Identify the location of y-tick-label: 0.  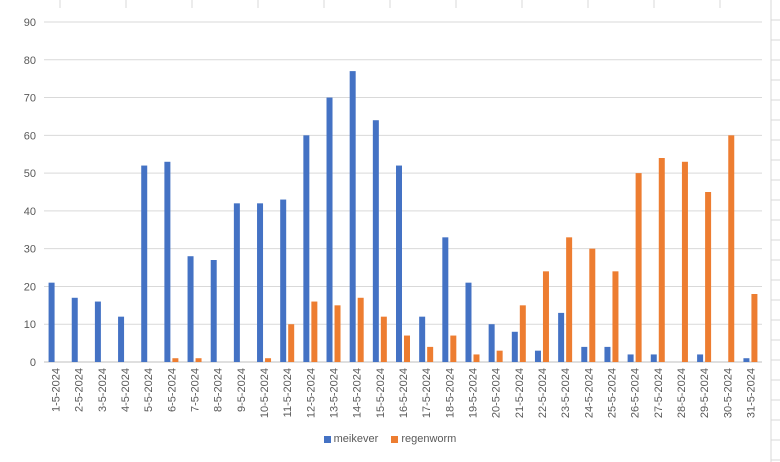
(33, 363).